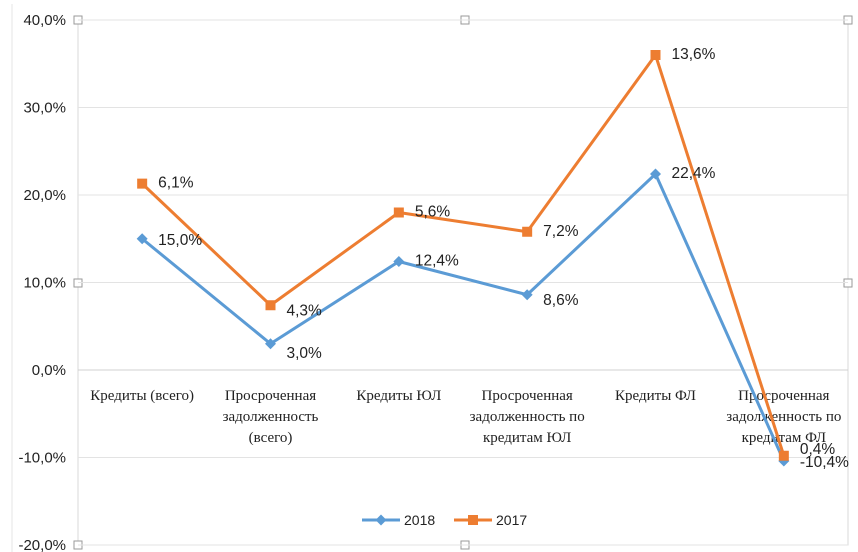  I want to click on y-axis-tick-labels: 40,0% 30,0% 20,0% 10,0% 0,0% -10,0% -20,0%, so click(42, 282).